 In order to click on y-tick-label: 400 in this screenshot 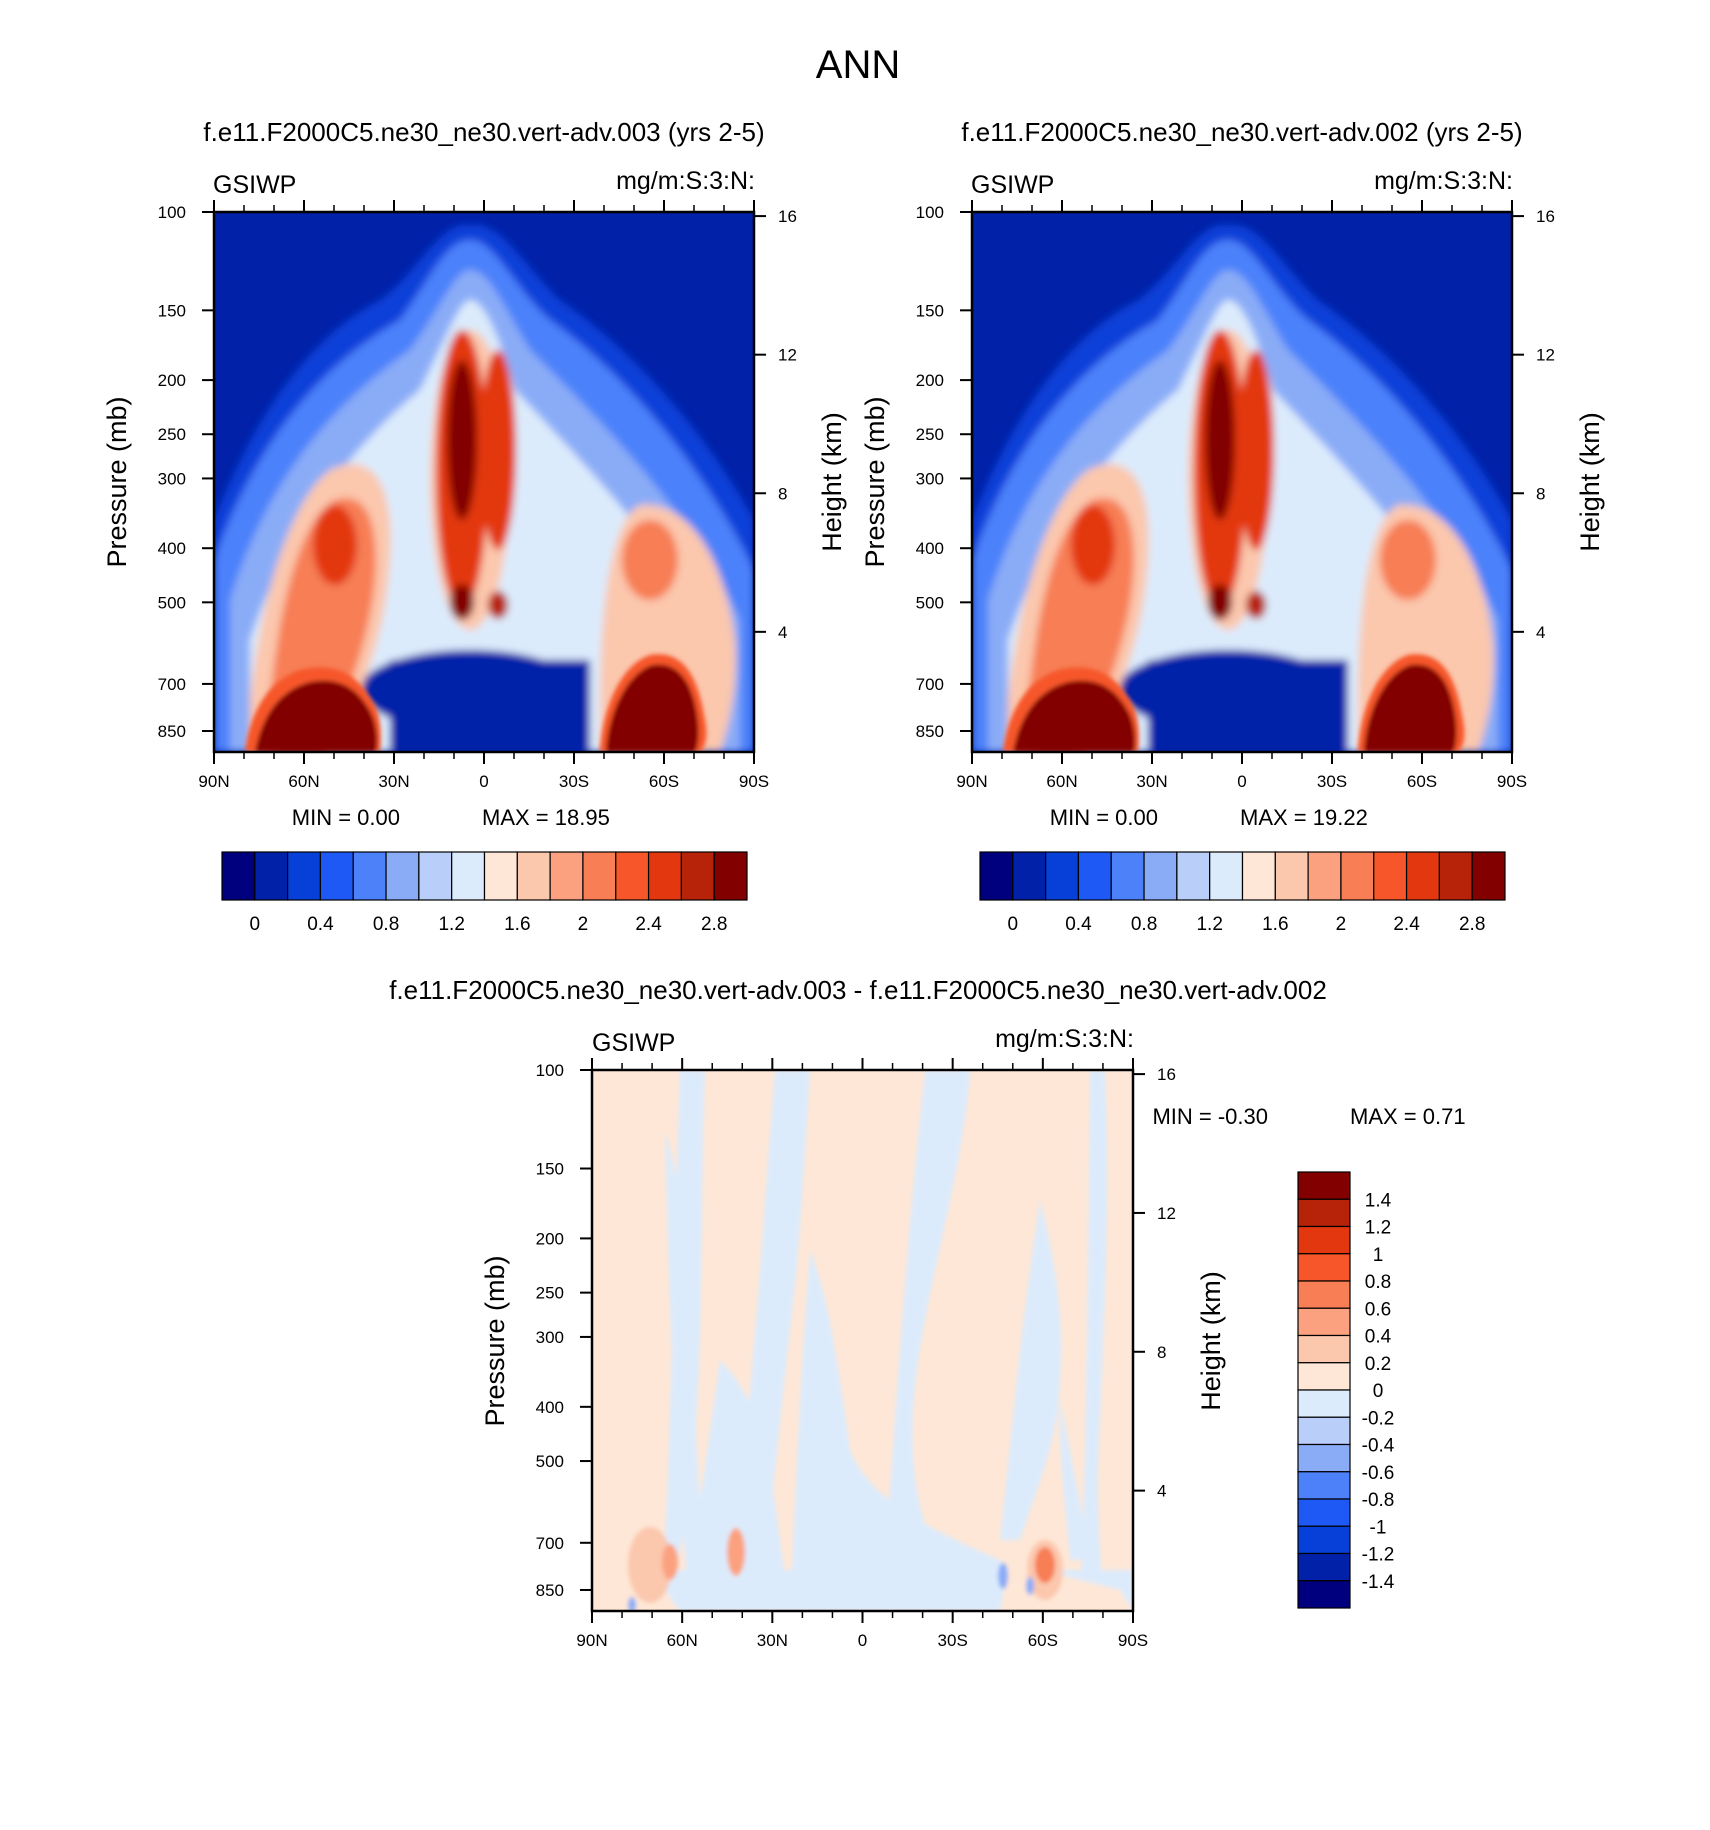, I will do `click(930, 548)`.